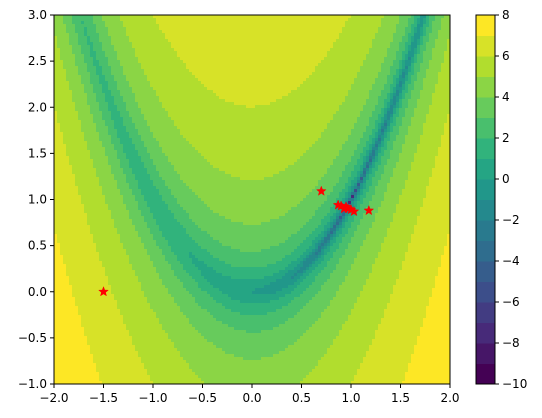 Image resolution: width=542 pixels, height=418 pixels. I want to click on y-tick-label: 1.0, so click(37, 200).